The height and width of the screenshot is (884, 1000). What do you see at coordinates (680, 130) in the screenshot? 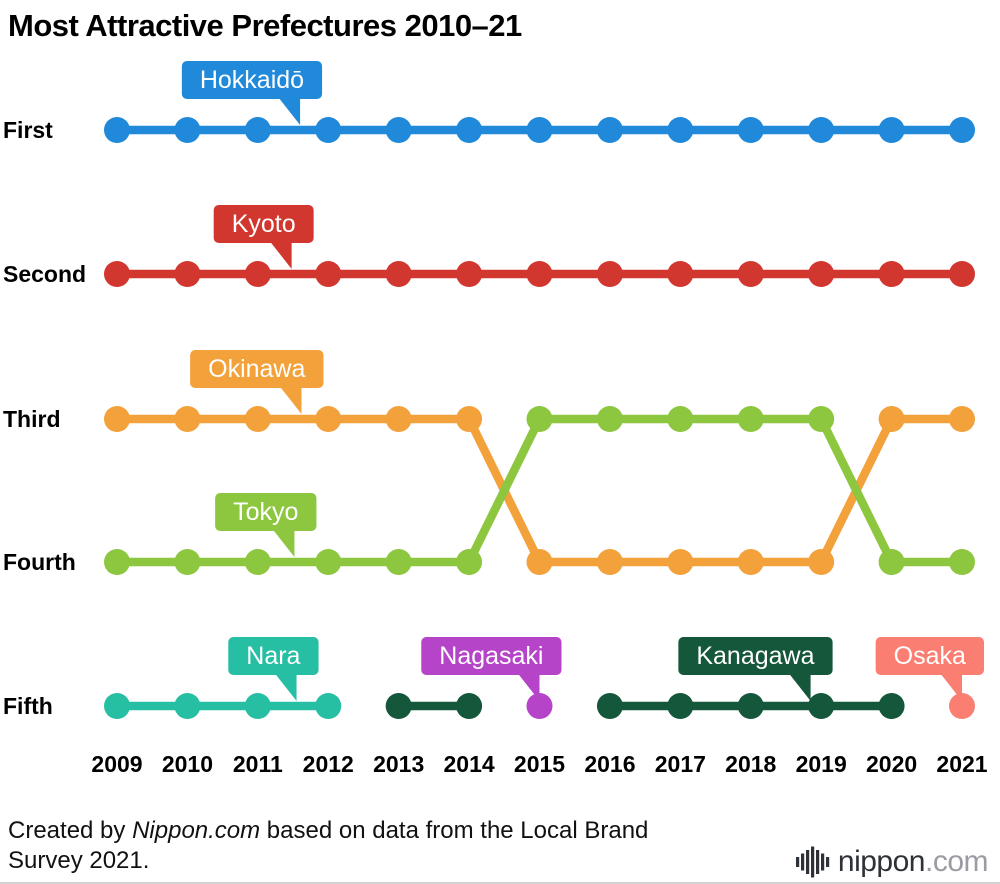
I see `data-point-hokkaid-2017` at bounding box center [680, 130].